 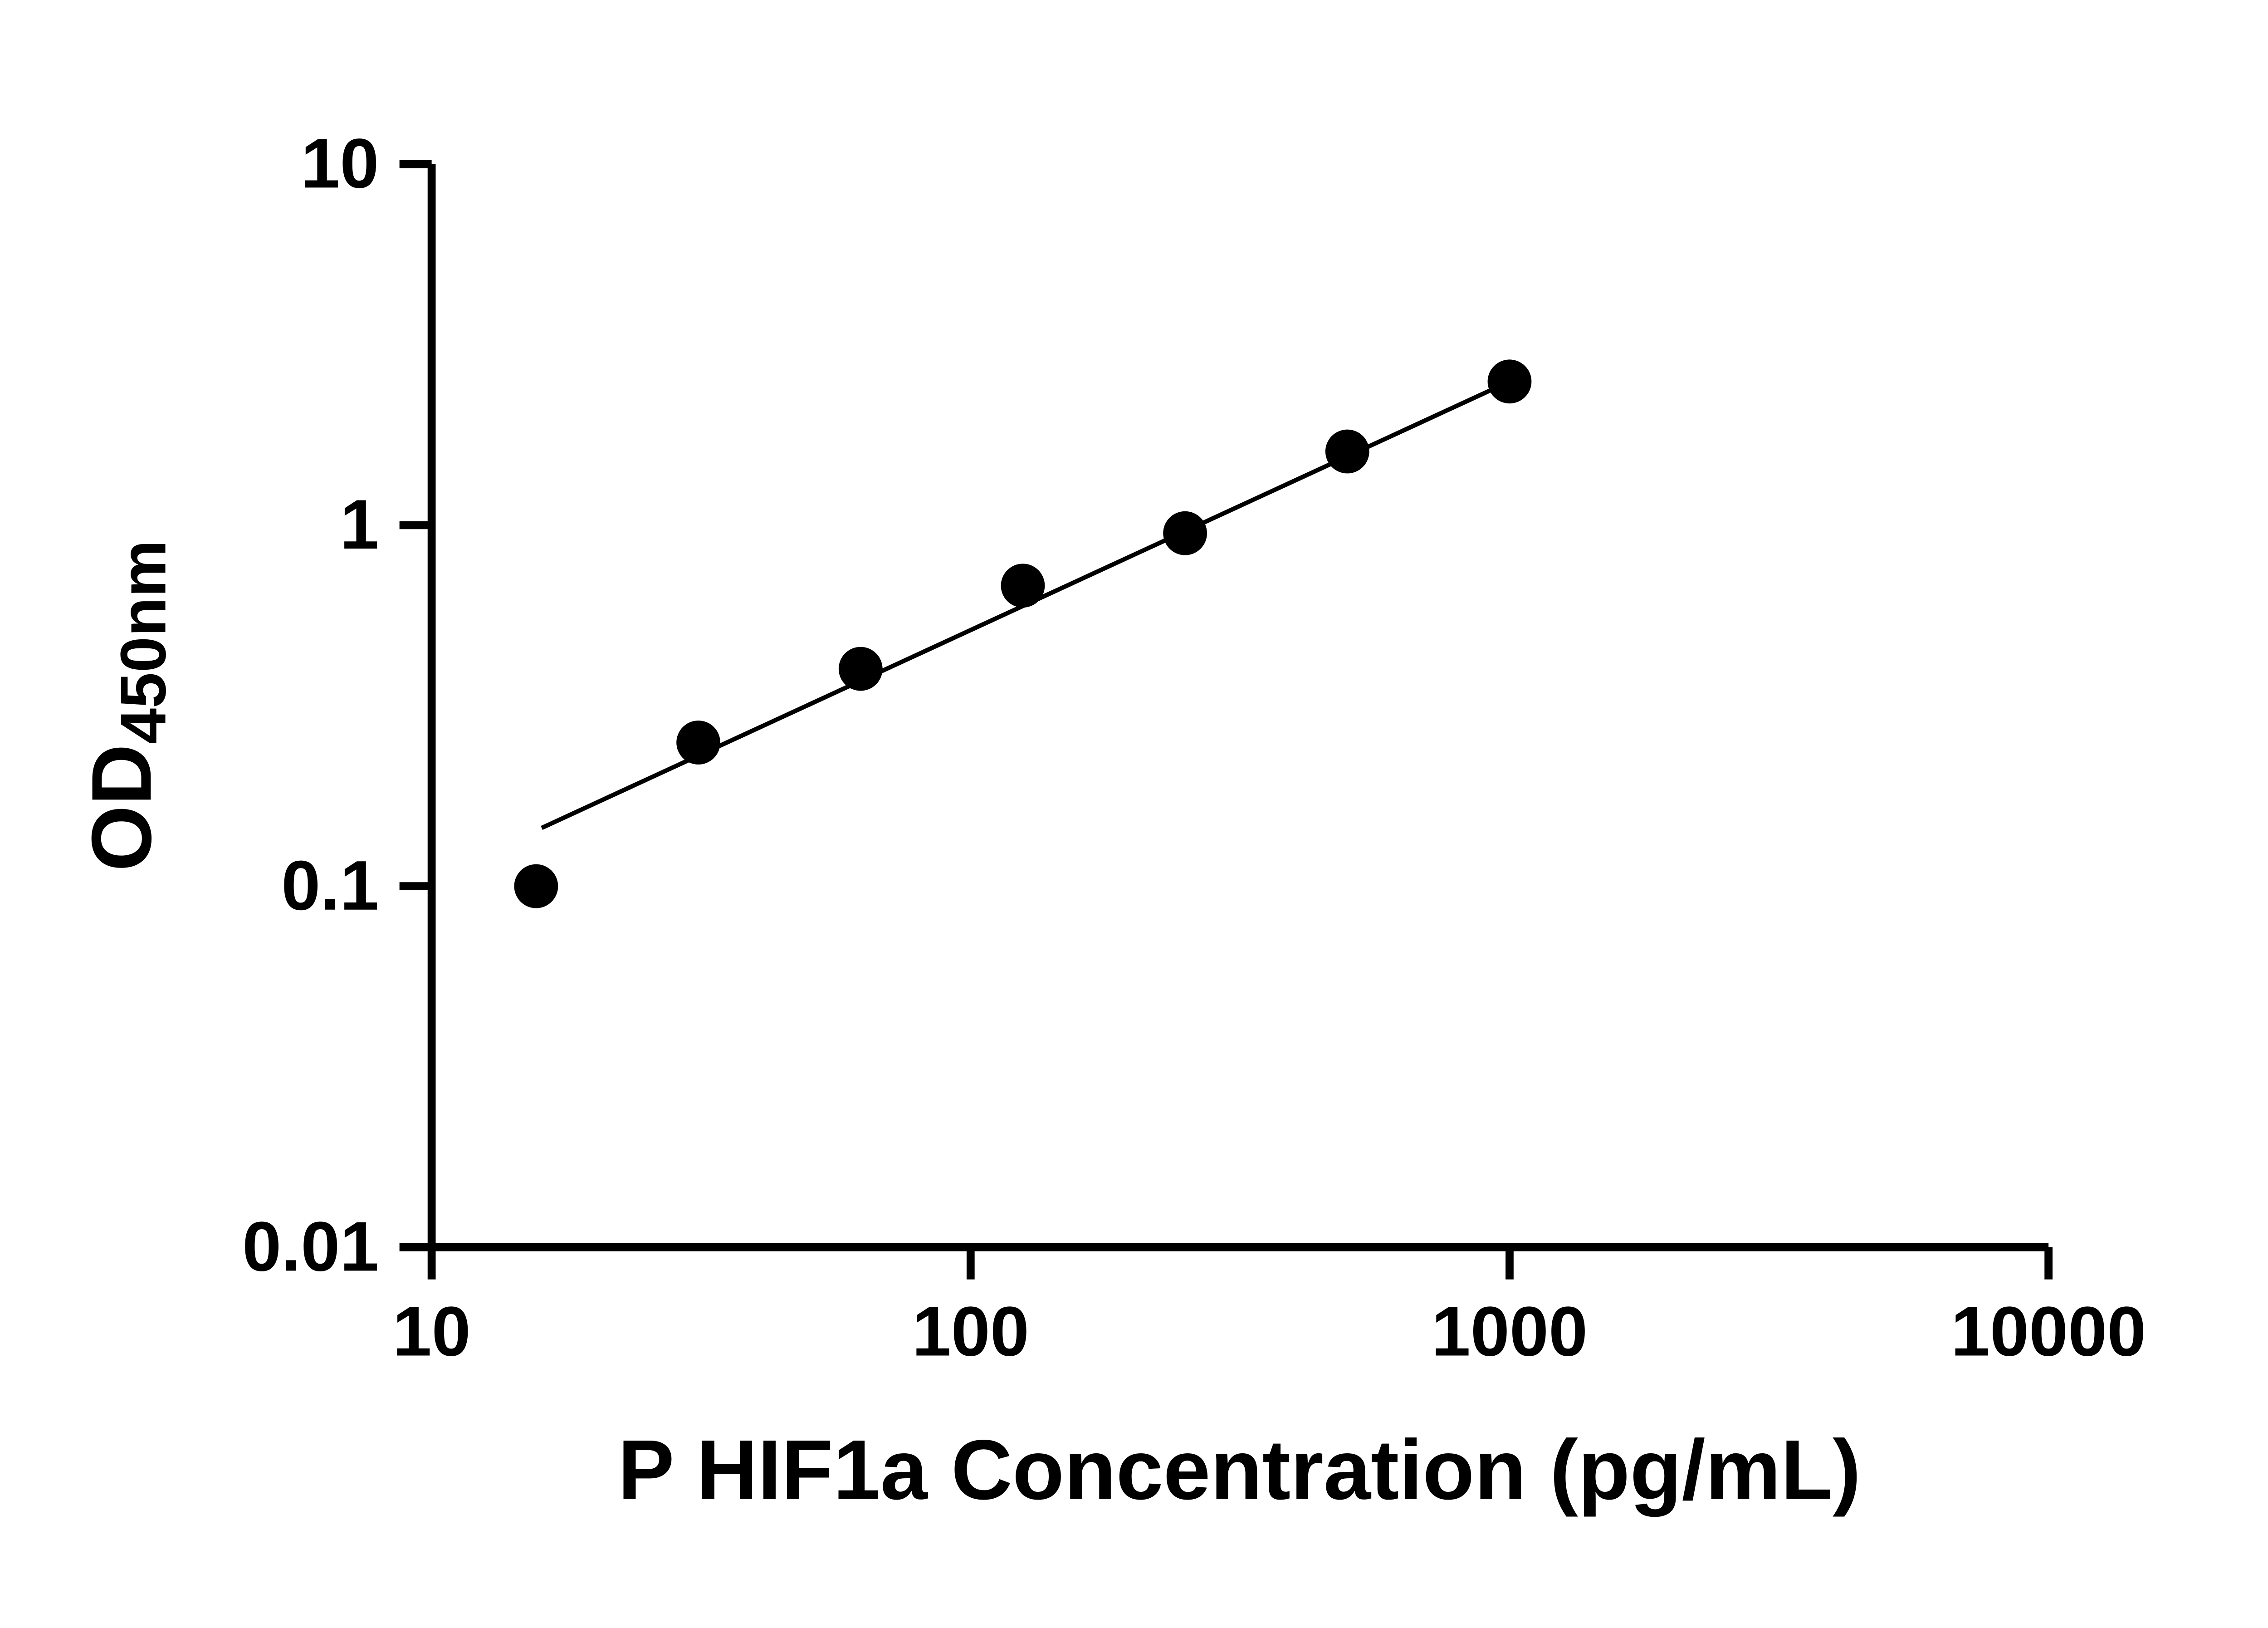 What do you see at coordinates (144, 642) in the screenshot?
I see `y-axis-label-subscript: 450nm` at bounding box center [144, 642].